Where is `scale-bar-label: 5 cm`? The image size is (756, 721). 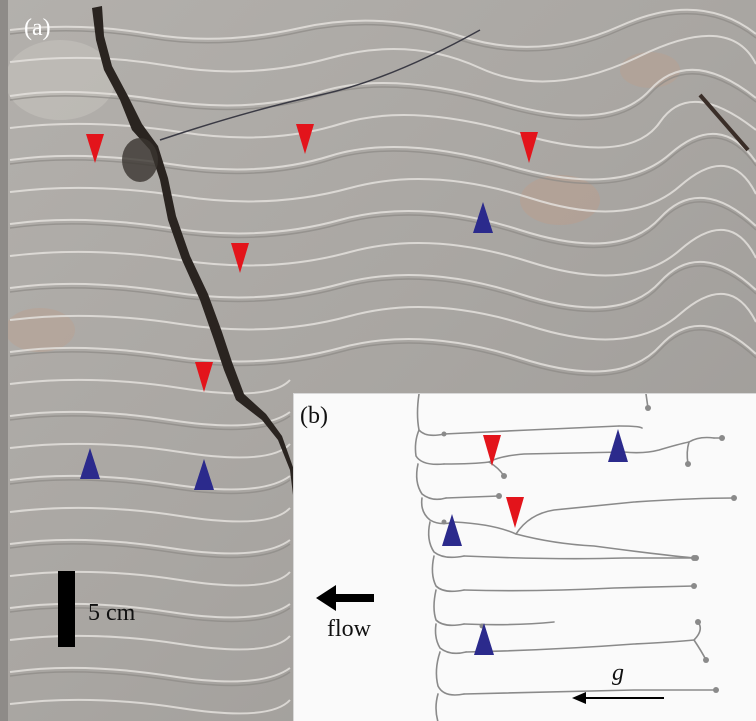
scale-bar-label: 5 cm is located at coordinates (112, 613).